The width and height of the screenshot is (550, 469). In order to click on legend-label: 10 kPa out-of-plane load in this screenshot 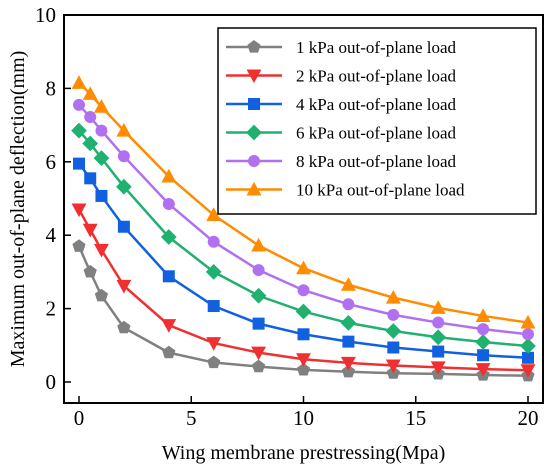, I will do `click(380, 190)`.